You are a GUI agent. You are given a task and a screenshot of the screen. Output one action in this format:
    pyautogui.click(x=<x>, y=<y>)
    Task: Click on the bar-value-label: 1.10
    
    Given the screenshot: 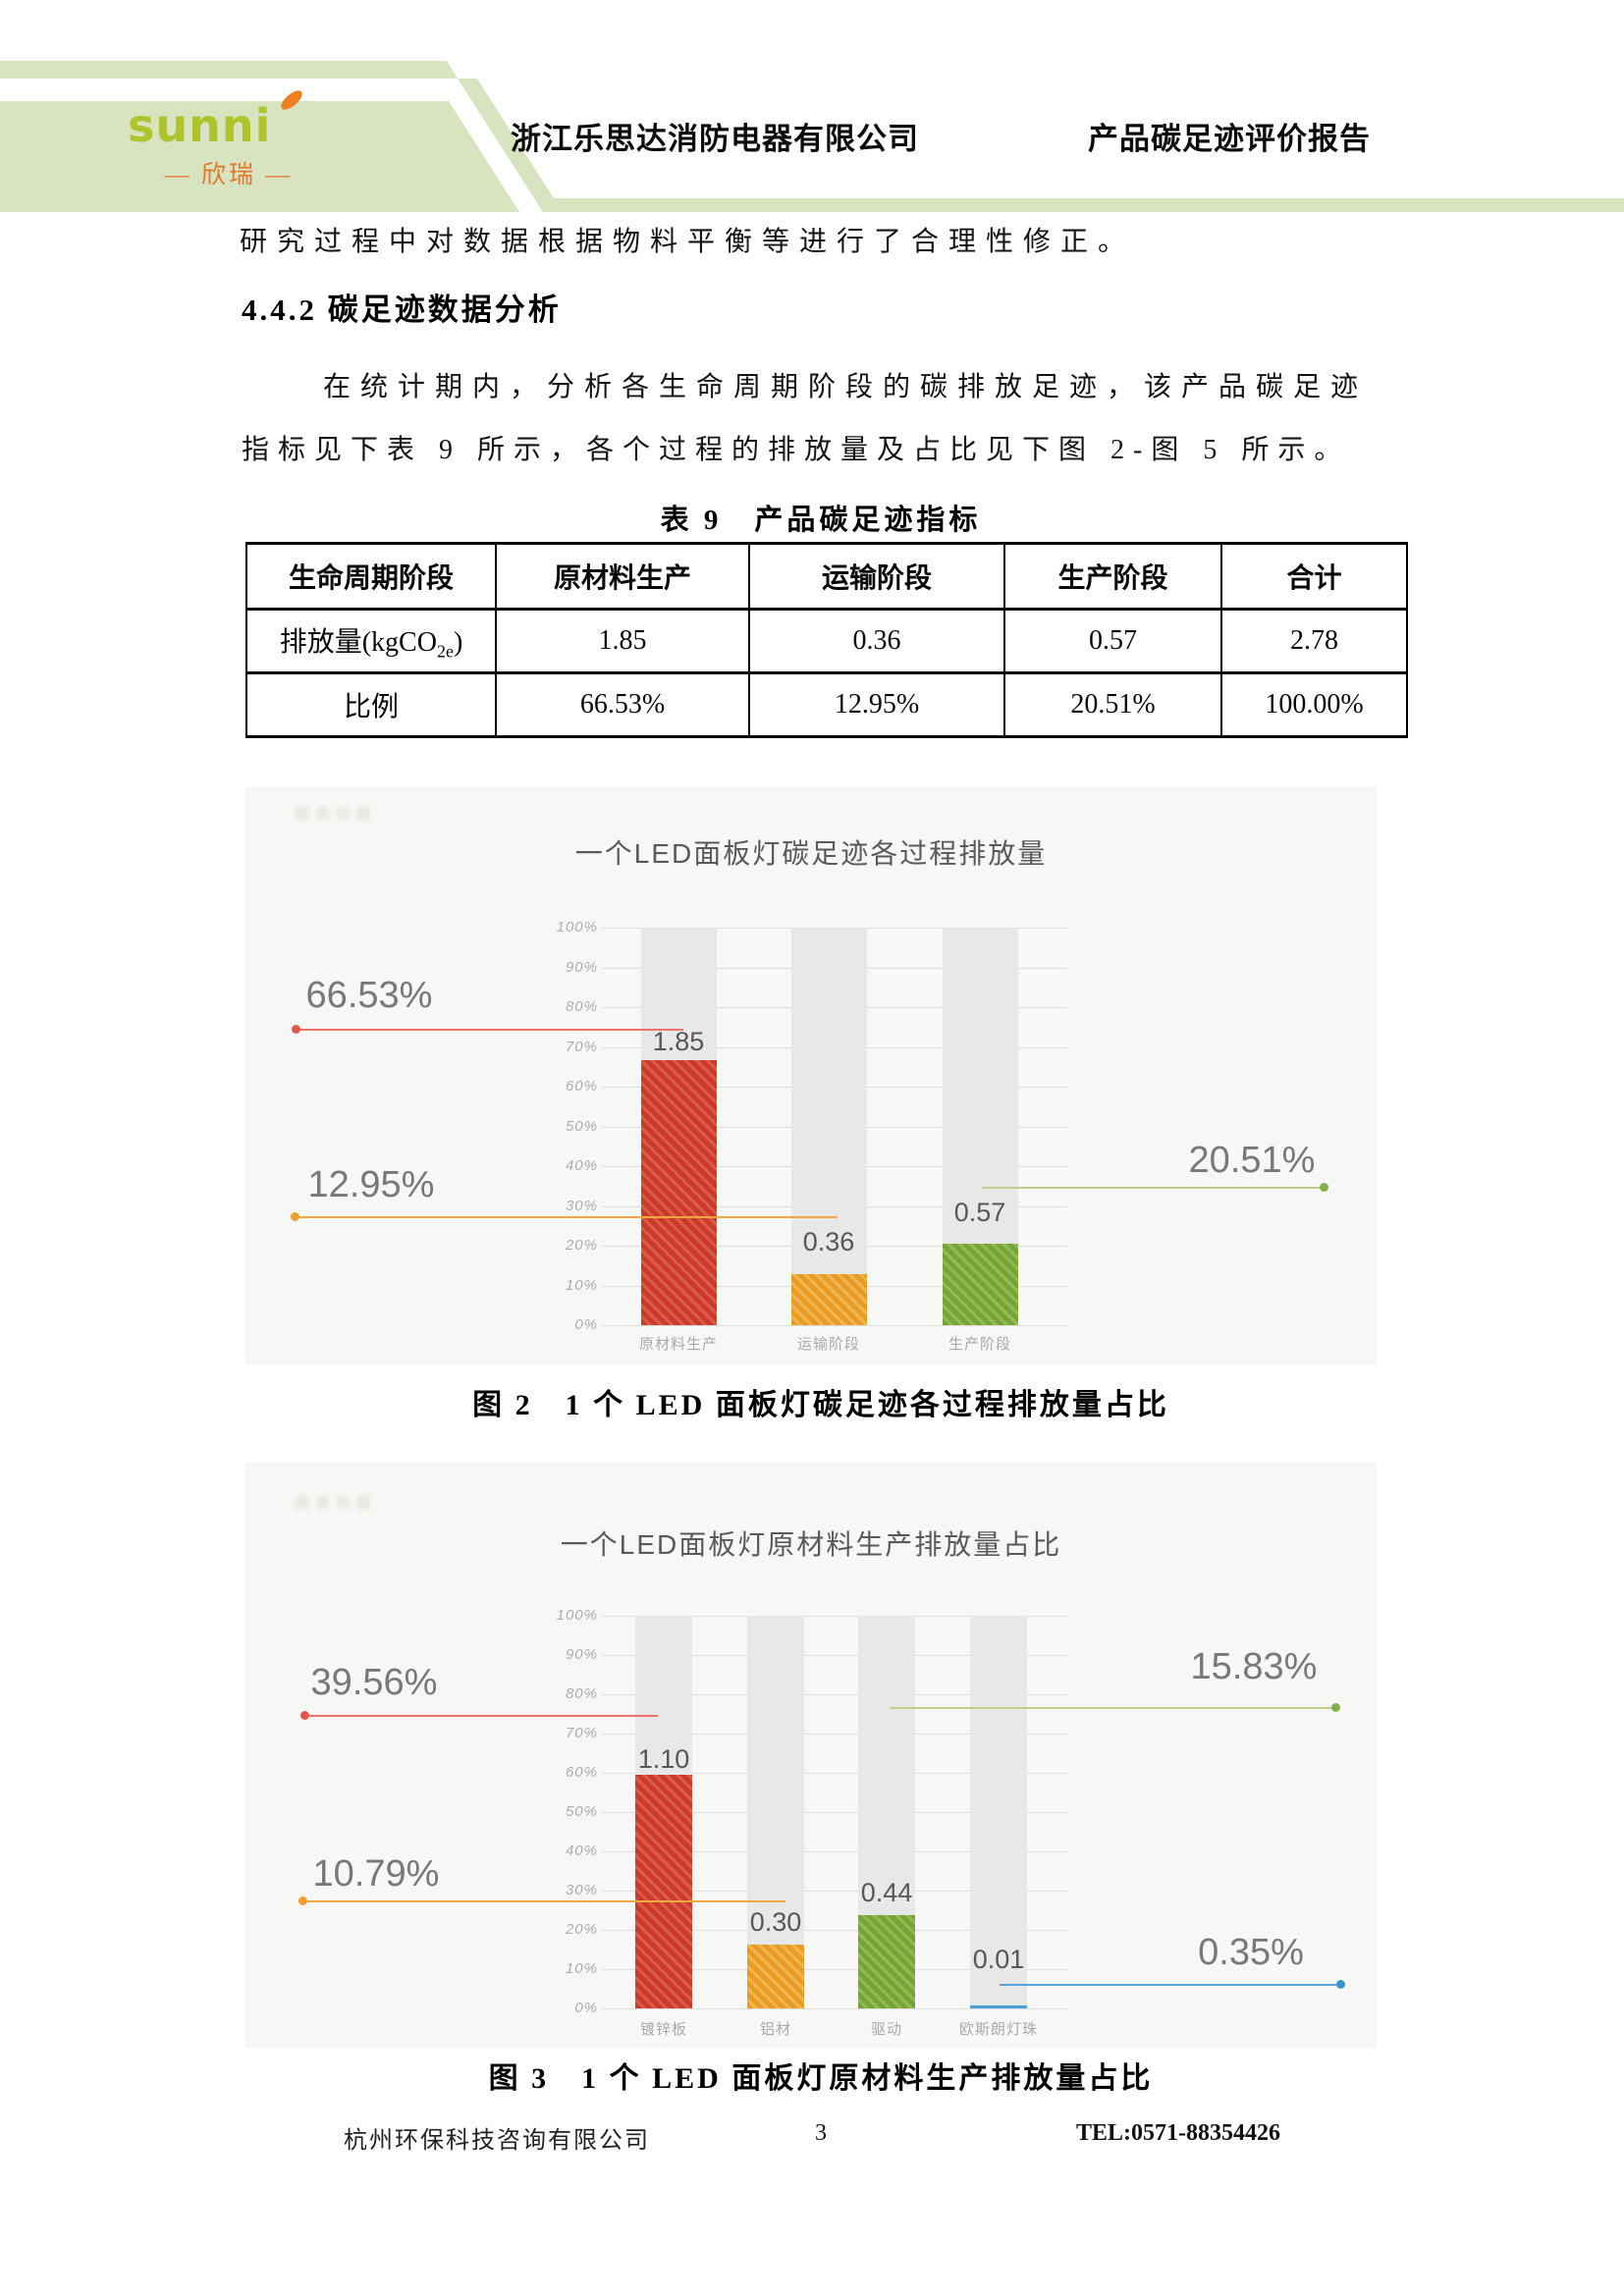 What is the action you would take?
    pyautogui.click(x=663, y=1759)
    